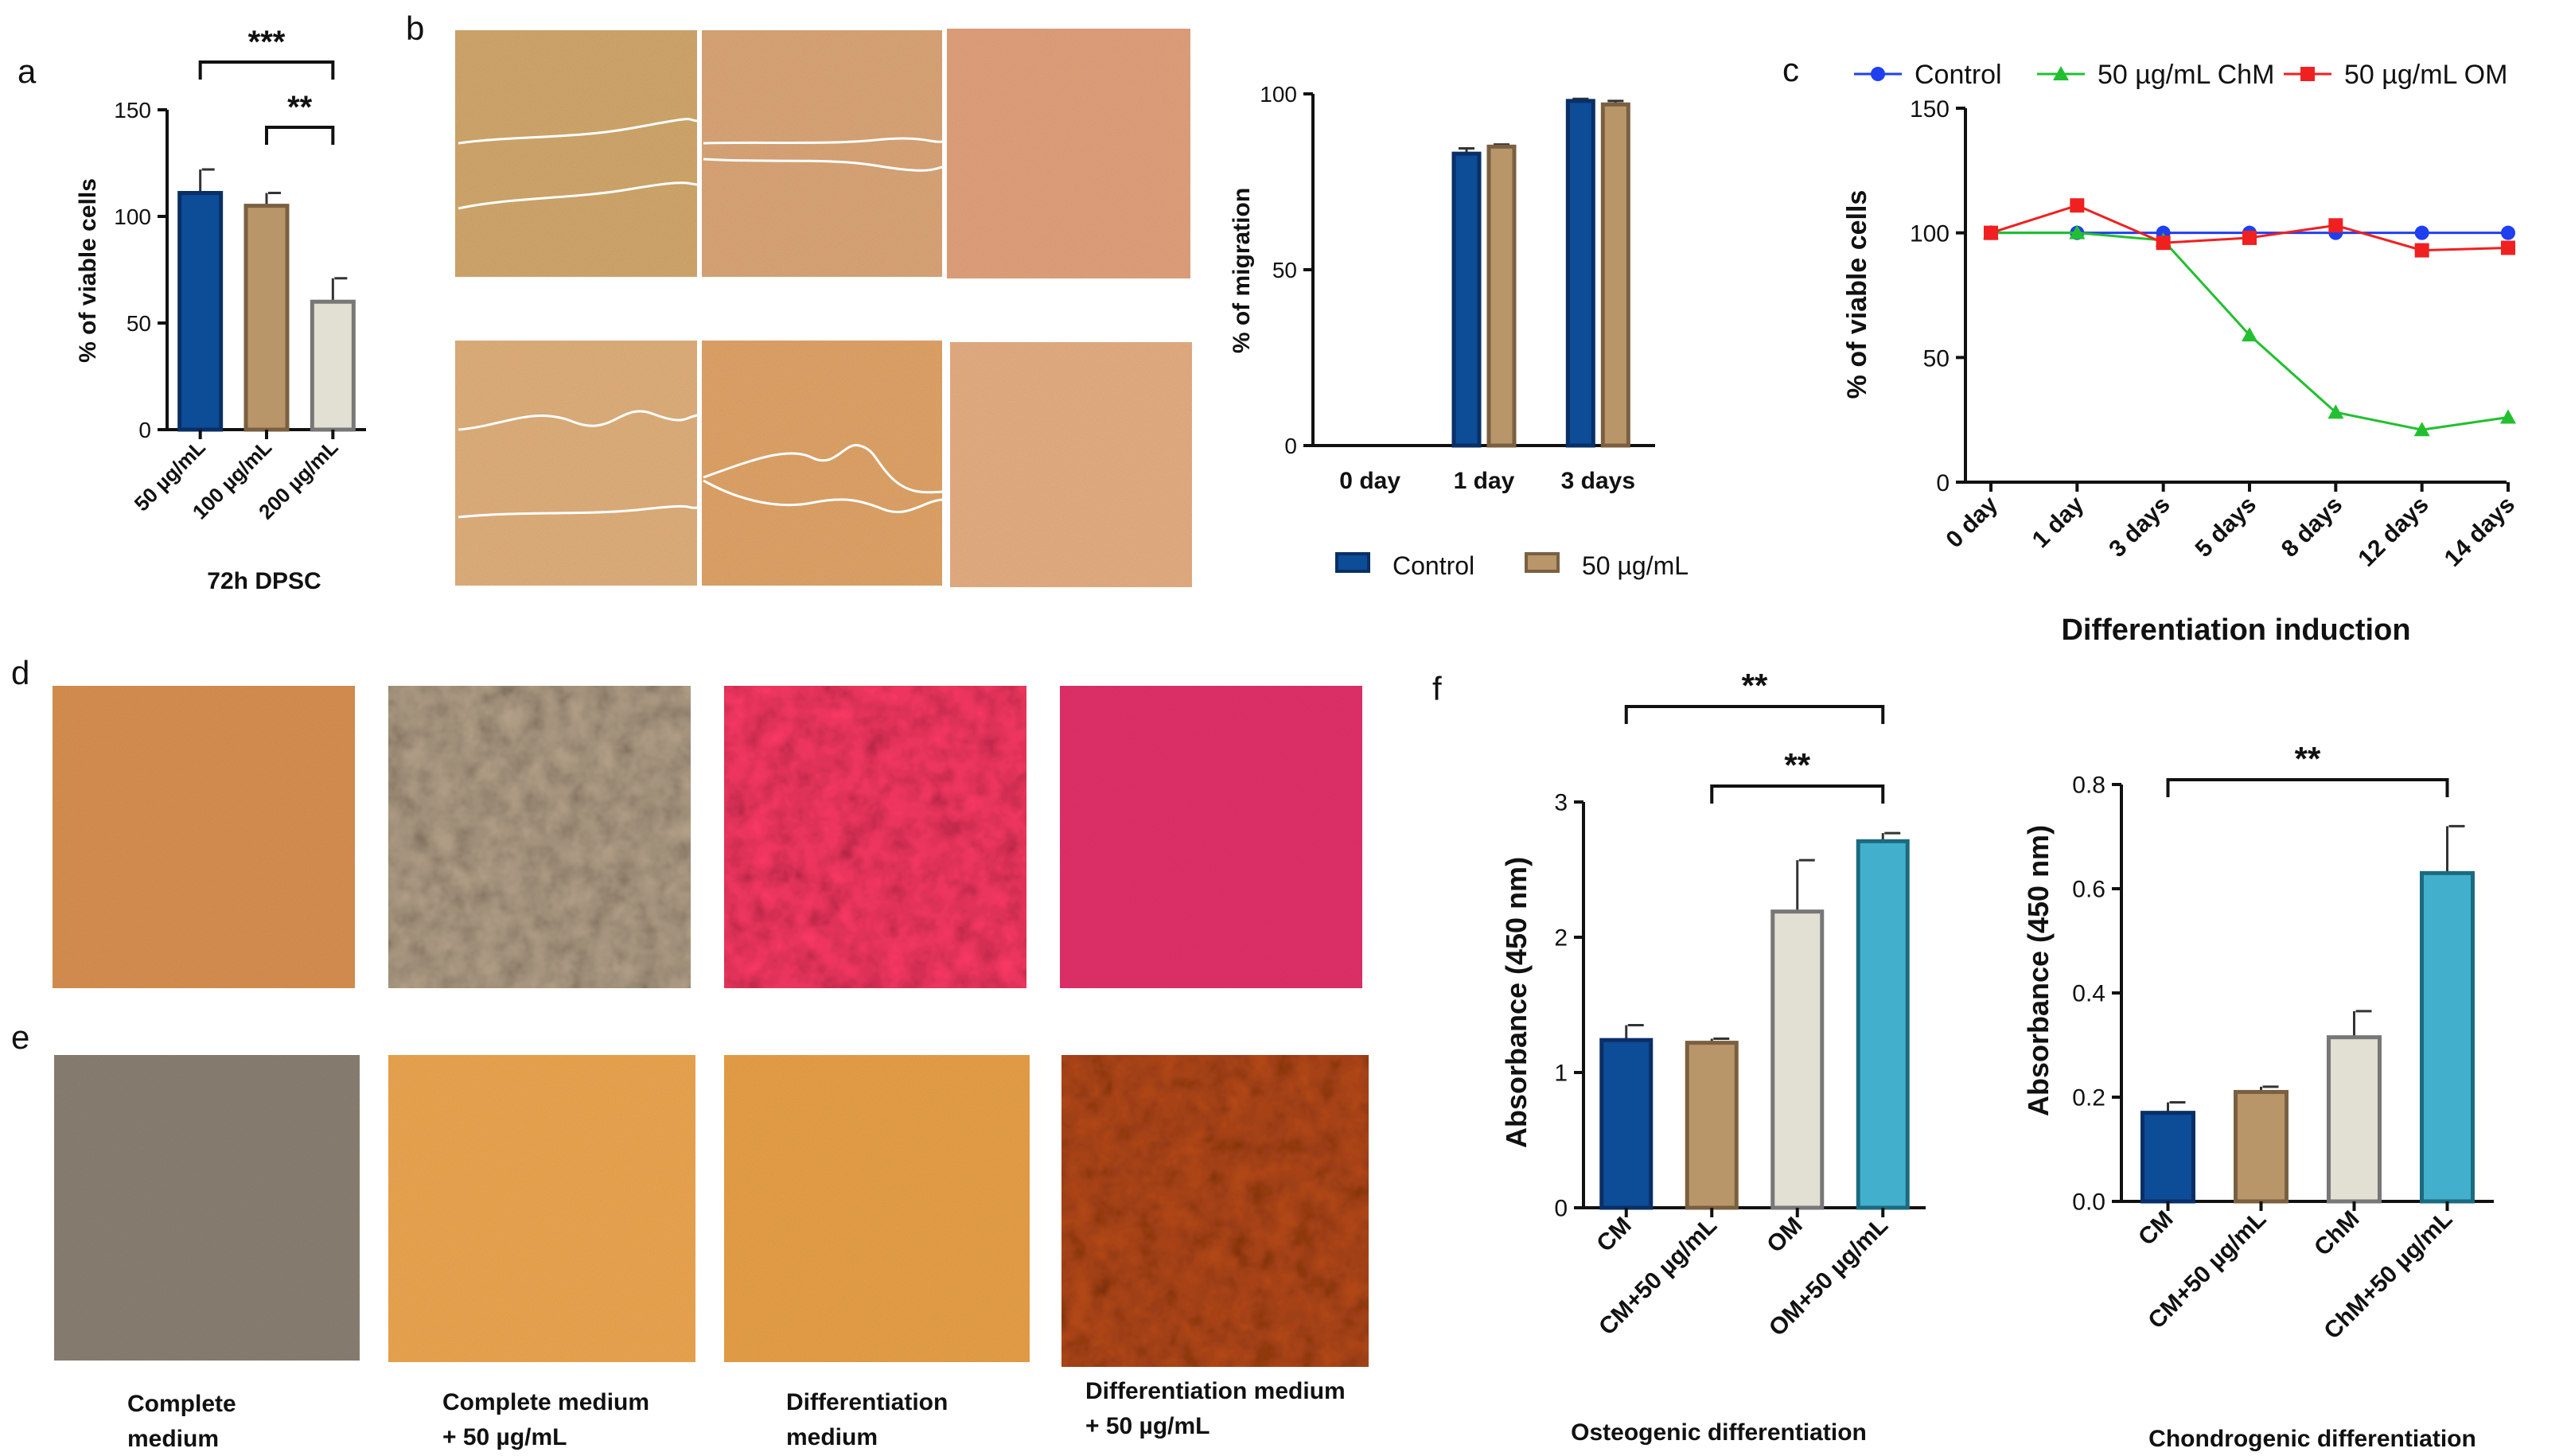 This screenshot has height=1456, width=2567. I want to click on x-tick-label: 8 days, so click(2312, 527).